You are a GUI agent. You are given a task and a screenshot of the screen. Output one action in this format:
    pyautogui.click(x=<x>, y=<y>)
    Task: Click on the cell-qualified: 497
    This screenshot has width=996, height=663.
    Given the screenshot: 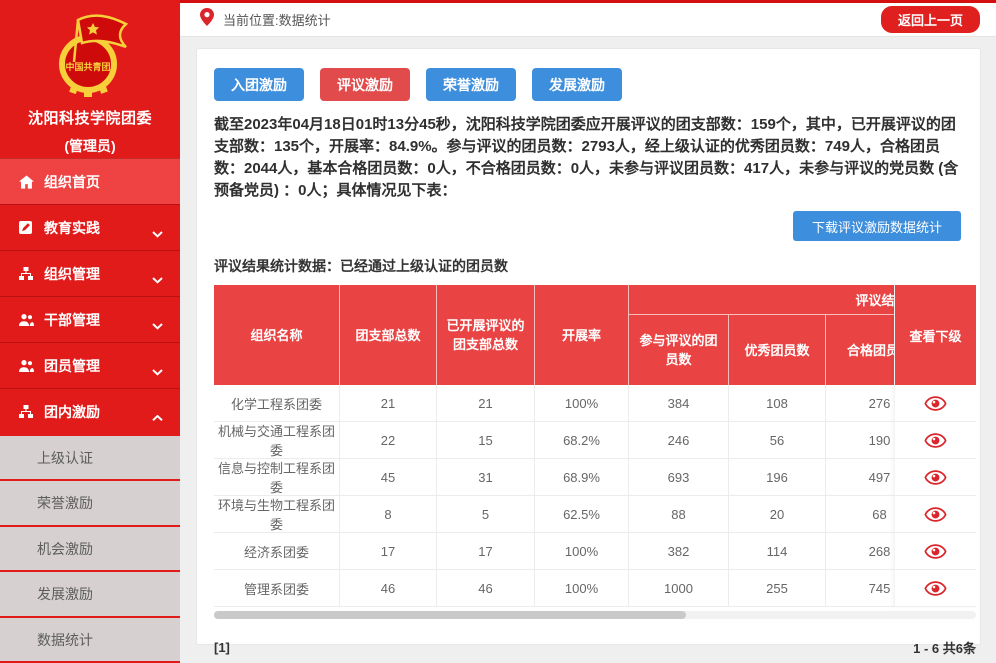 What is the action you would take?
    pyautogui.click(x=860, y=477)
    